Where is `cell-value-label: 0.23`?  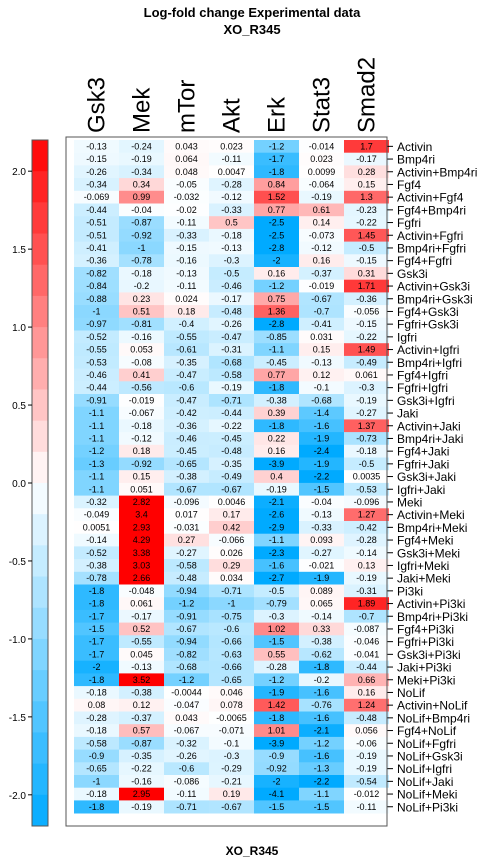 cell-value-label: 0.23 is located at coordinates (142, 299).